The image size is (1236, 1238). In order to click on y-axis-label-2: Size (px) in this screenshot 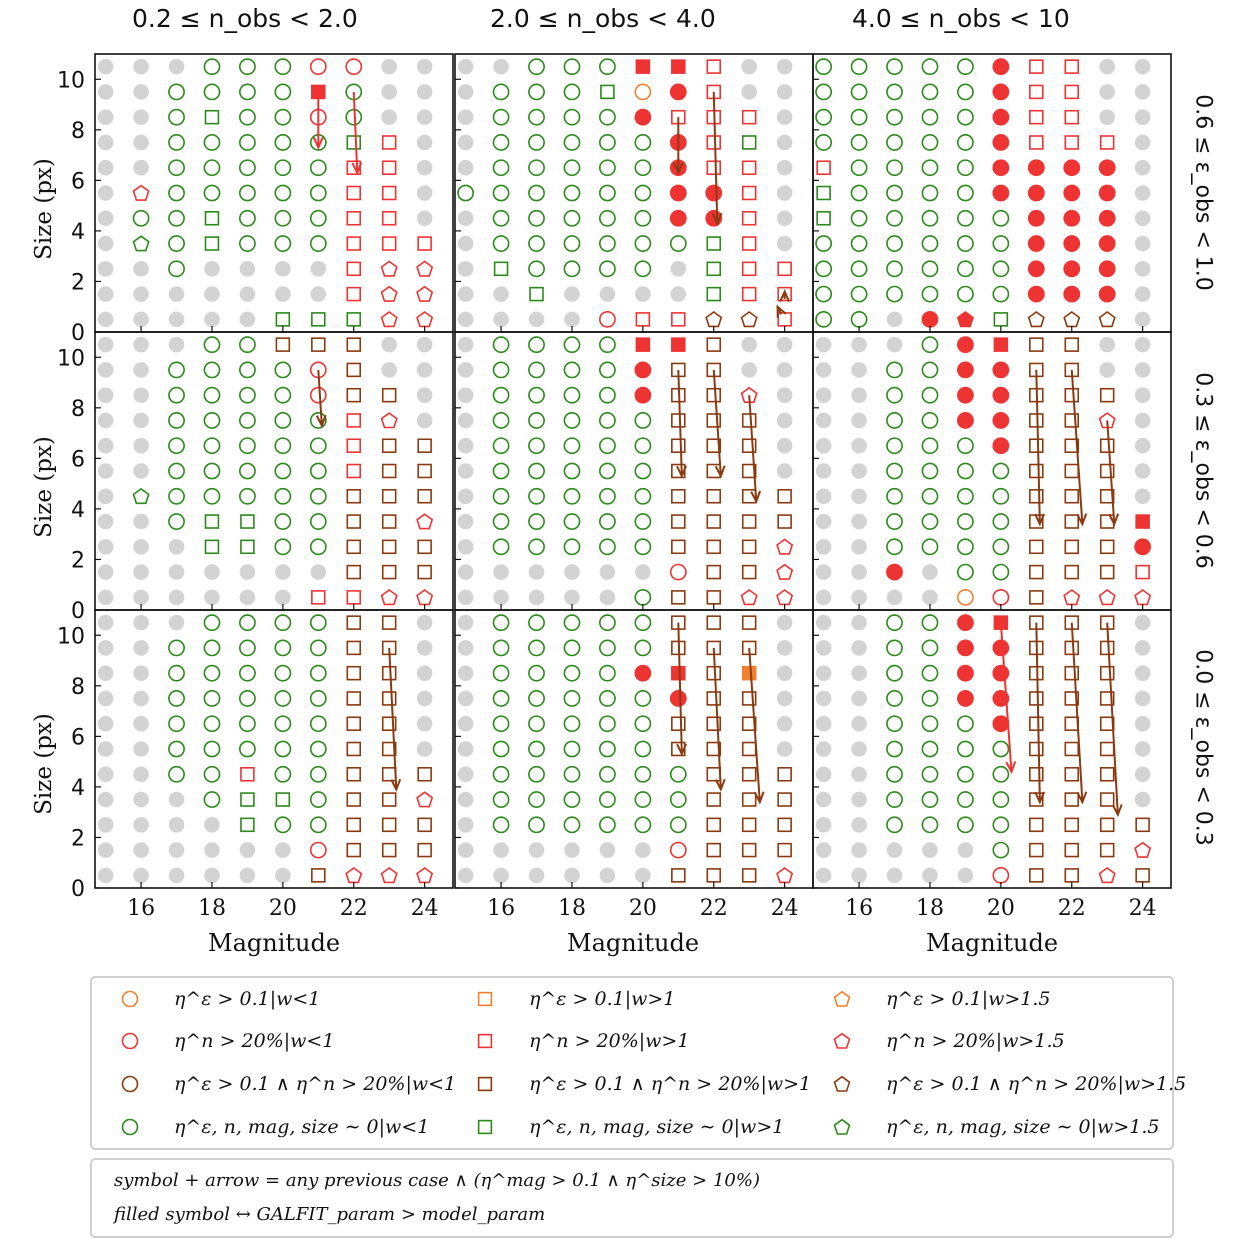, I will do `click(44, 487)`.